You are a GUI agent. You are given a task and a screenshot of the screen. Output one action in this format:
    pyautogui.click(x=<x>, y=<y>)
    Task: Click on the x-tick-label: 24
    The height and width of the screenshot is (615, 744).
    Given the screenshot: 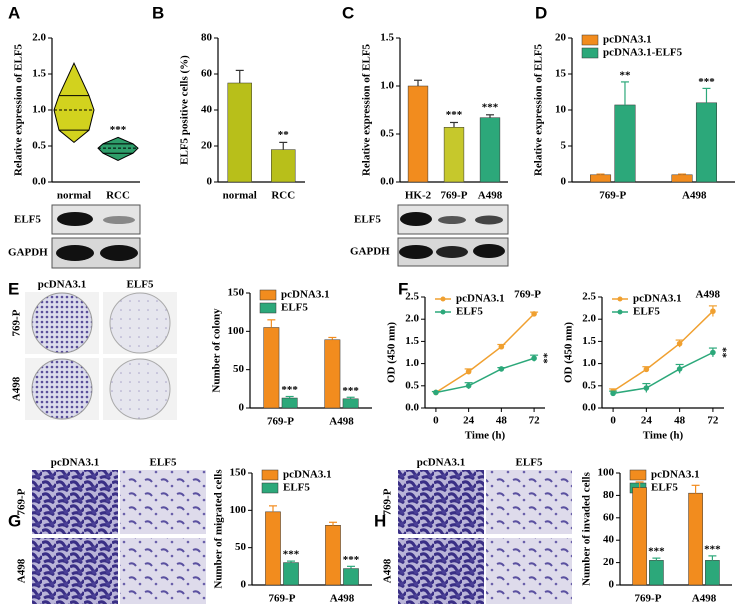 What is the action you would take?
    pyautogui.click(x=647, y=421)
    